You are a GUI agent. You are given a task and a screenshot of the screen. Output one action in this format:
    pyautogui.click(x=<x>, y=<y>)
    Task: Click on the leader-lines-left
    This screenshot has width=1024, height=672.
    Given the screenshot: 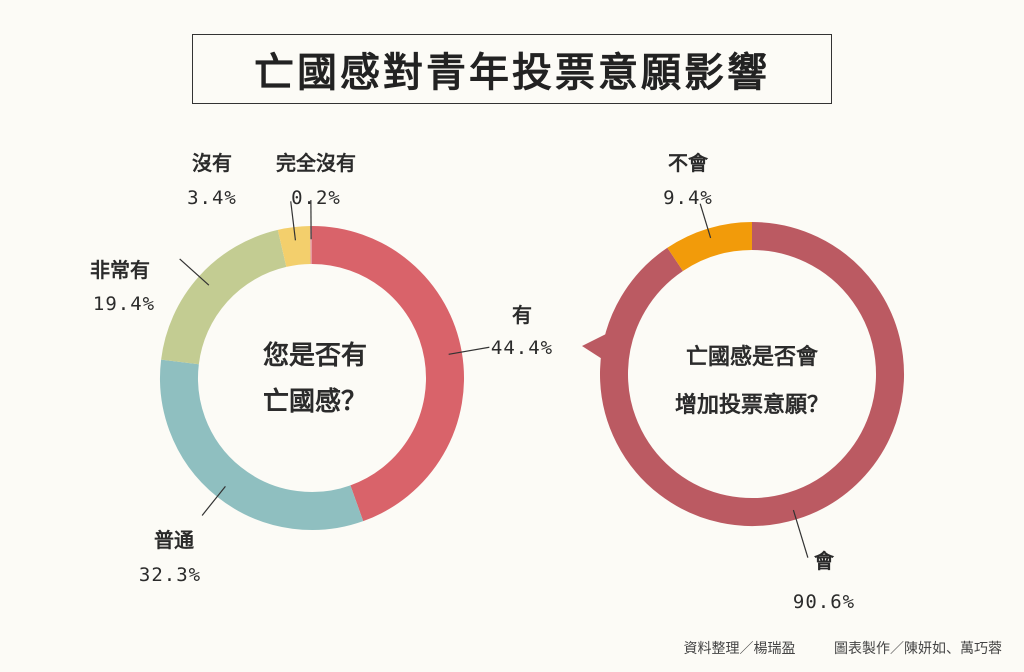 What is the action you would take?
    pyautogui.click(x=334, y=357)
    